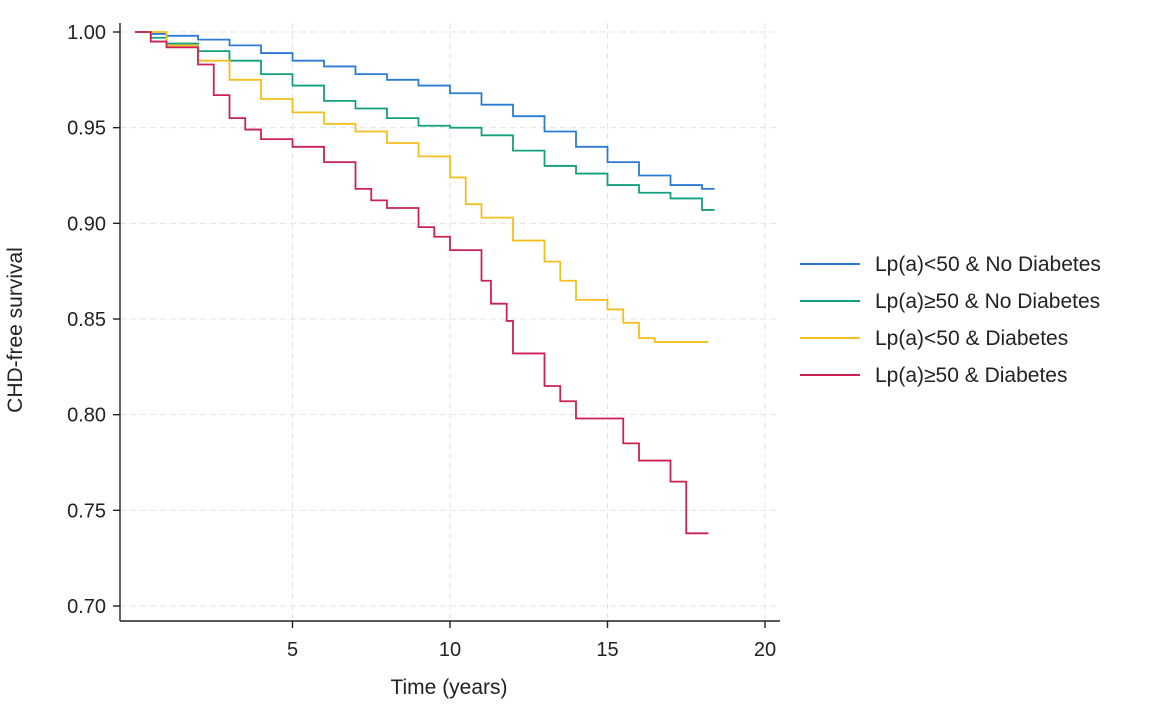  I want to click on x-tick-label: 15, so click(607, 650).